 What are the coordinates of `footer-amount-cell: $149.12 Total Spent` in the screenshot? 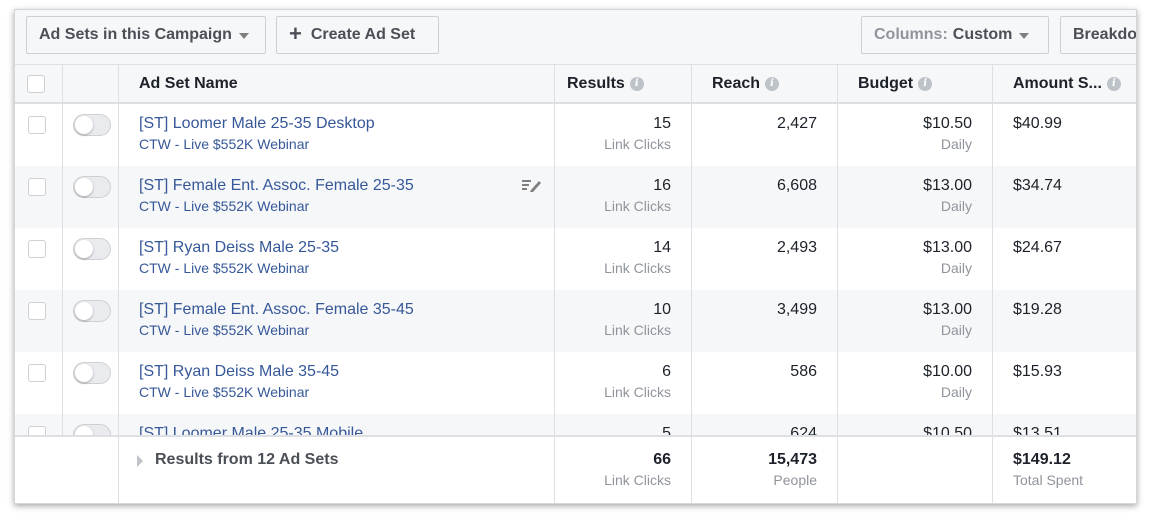 It's located at (1064, 470).